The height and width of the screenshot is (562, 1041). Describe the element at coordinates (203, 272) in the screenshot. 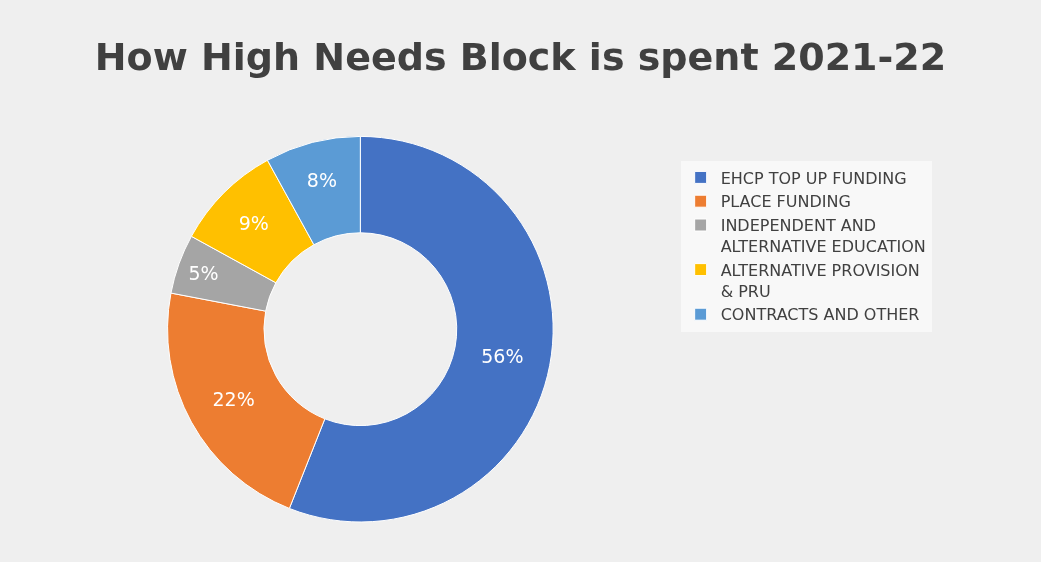

I see `data-label: 5%` at that location.